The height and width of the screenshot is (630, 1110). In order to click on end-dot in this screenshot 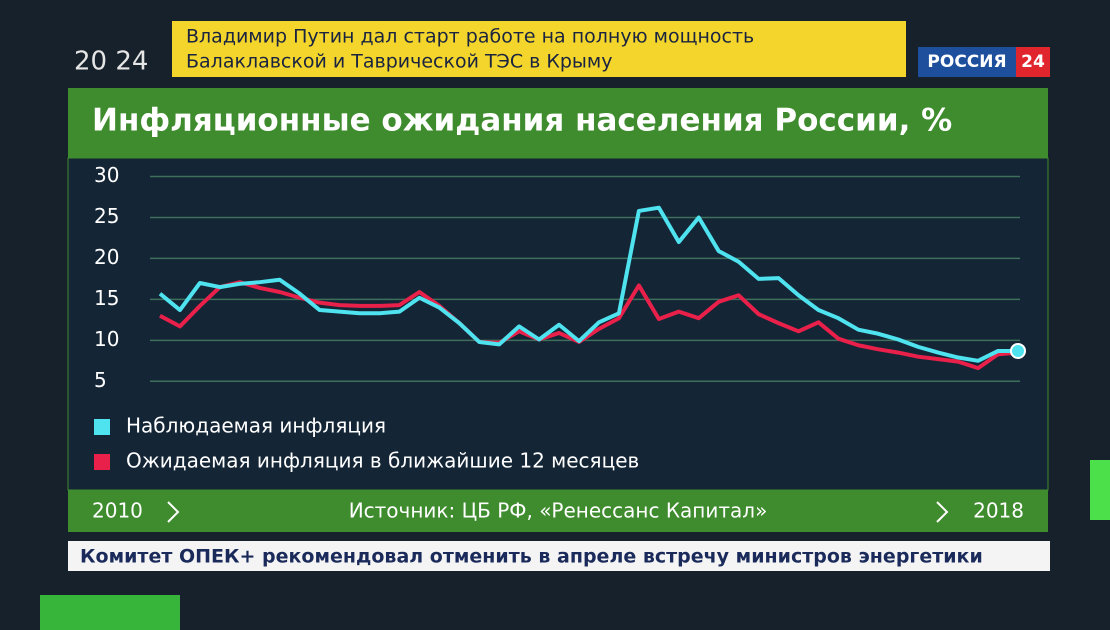, I will do `click(1018, 350)`.